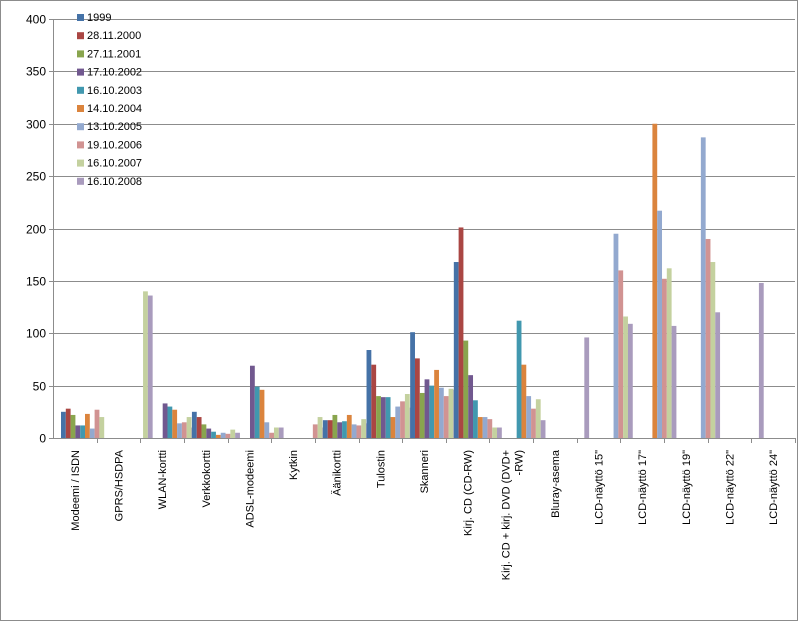  What do you see at coordinates (36, 282) in the screenshot?
I see `y-tick-label: 150` at bounding box center [36, 282].